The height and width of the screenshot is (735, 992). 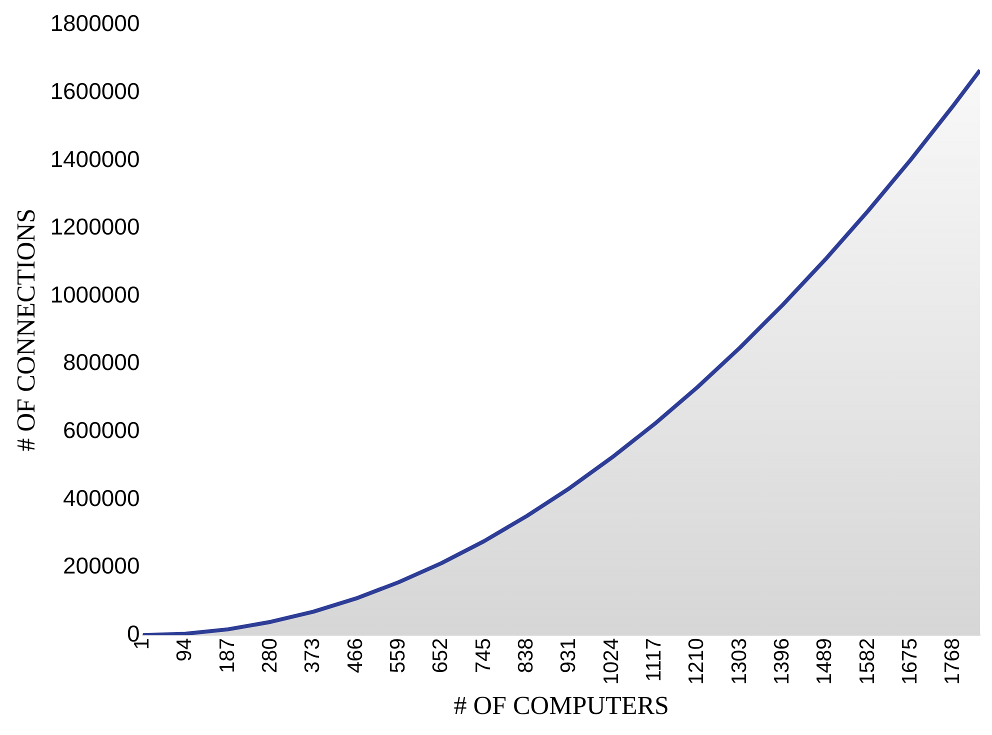 I want to click on y-tick-label: 1600000, so click(x=95, y=91).